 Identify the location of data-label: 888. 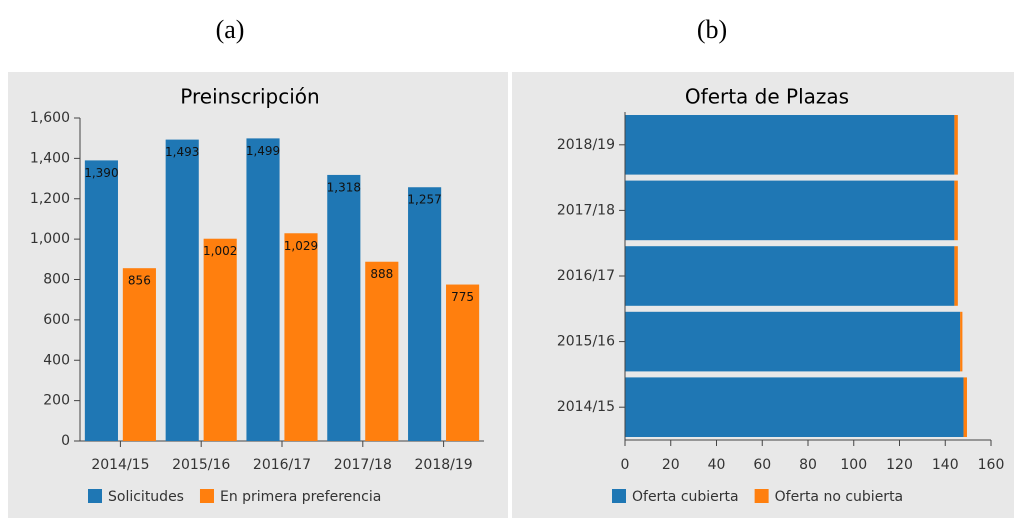
(381, 274).